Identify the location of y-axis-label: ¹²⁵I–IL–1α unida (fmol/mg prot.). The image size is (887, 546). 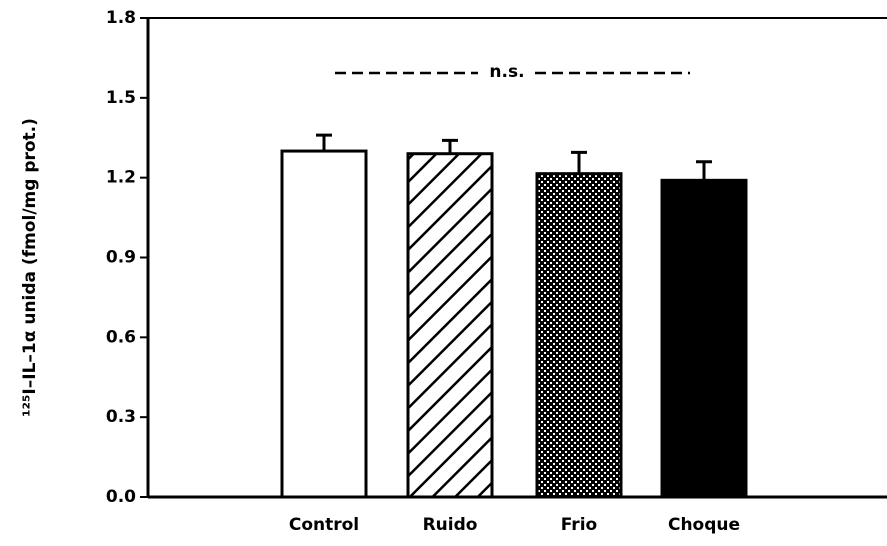
(30, 267).